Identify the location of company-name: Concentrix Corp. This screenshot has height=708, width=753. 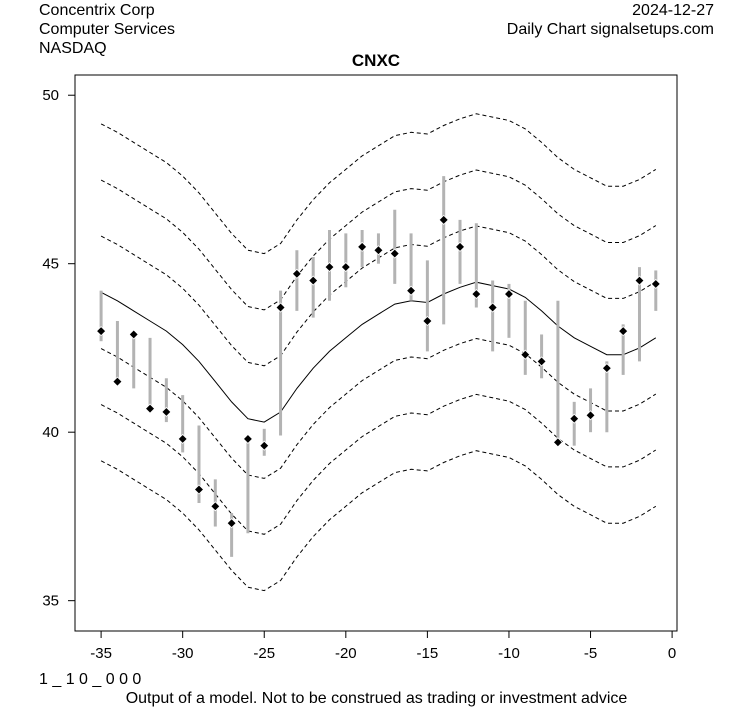
(97, 10).